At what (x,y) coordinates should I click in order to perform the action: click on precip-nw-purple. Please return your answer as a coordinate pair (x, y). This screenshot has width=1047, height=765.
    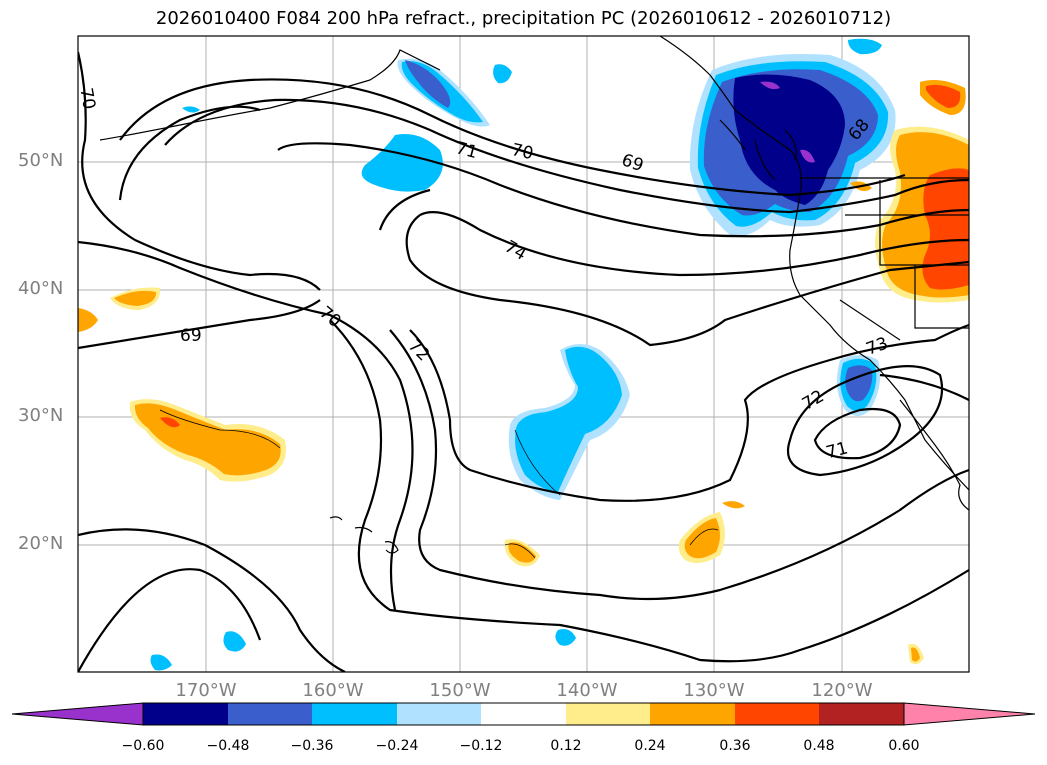
    Looking at the image, I should click on (787, 122).